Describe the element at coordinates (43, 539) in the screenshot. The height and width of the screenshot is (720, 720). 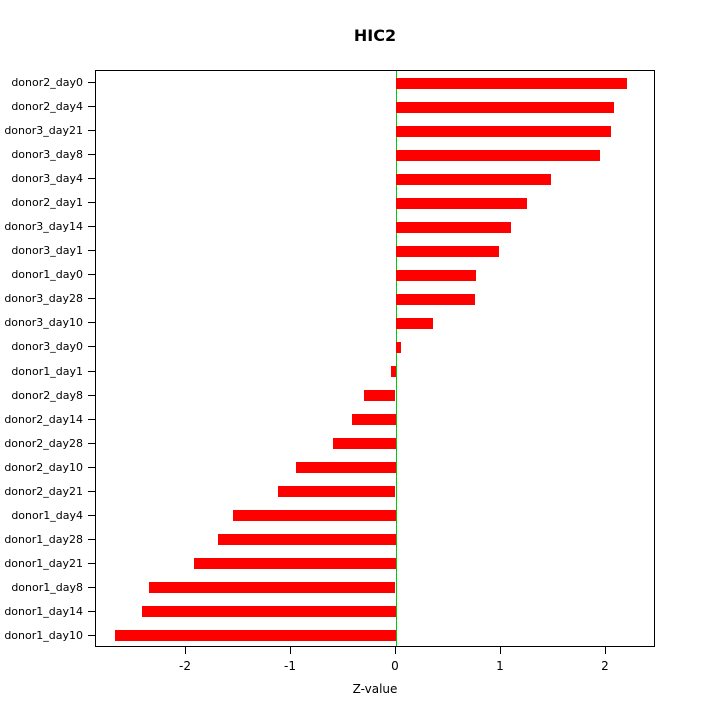
I see `y-axis-label: donor1_day28` at that location.